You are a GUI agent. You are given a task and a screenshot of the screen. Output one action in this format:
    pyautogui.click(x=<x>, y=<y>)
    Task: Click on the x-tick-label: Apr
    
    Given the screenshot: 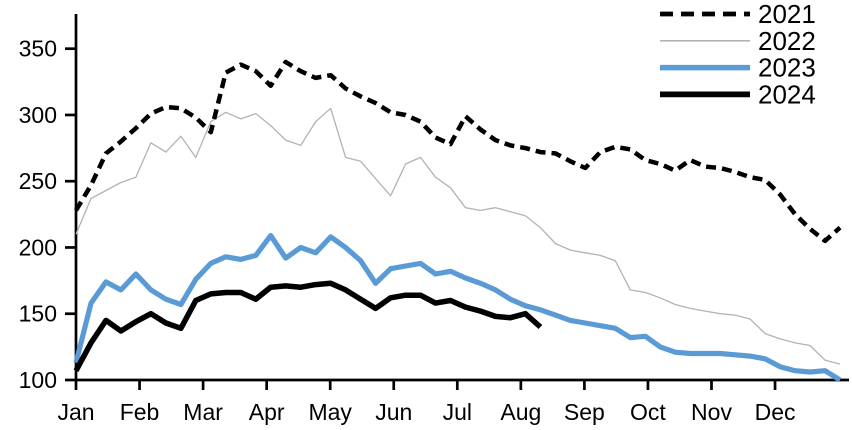 What is the action you would take?
    pyautogui.click(x=267, y=412)
    